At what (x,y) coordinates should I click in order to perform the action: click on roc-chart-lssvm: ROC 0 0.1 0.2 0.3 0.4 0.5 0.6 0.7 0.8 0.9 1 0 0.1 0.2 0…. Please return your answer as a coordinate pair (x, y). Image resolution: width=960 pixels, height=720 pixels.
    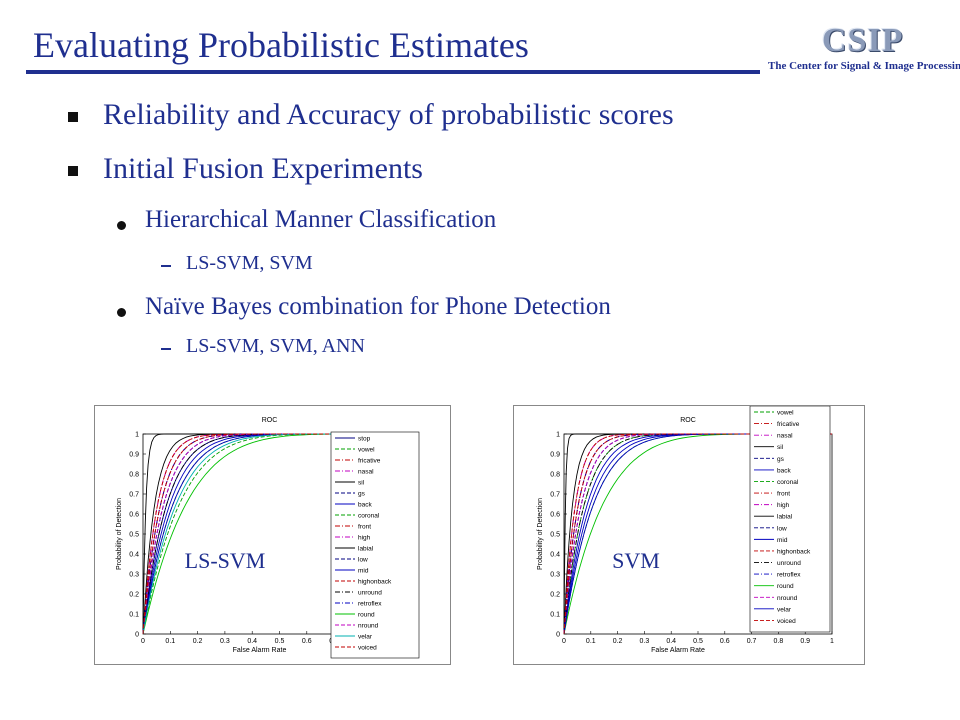
    Looking at the image, I should click on (272, 535).